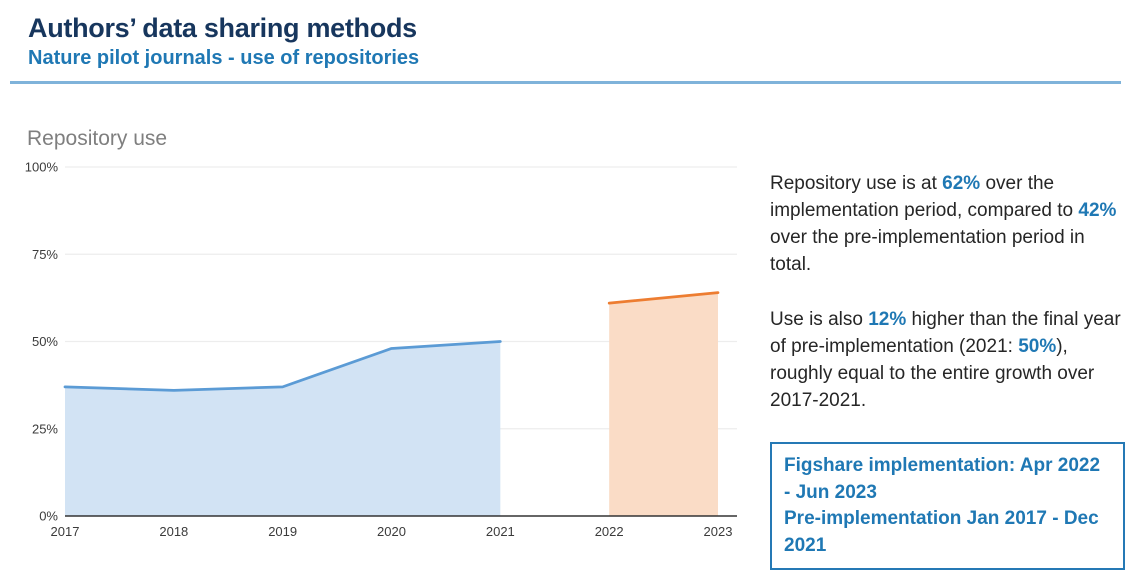  I want to click on highlight-stat: 62%, so click(961, 184).